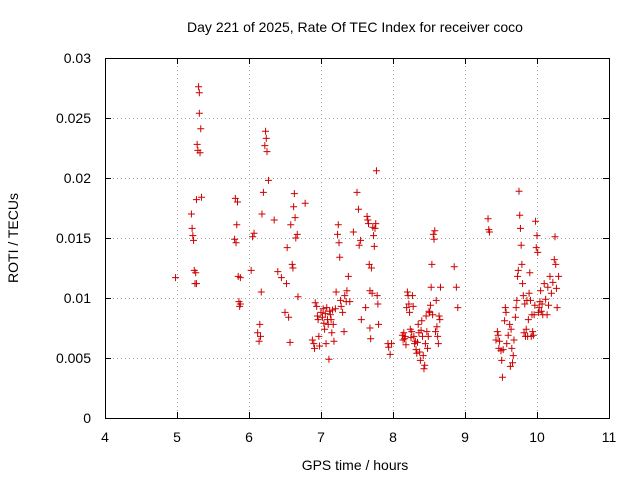 Image resolution: width=640 pixels, height=480 pixels. Describe the element at coordinates (465, 437) in the screenshot. I see `x-tick-label: 9` at that location.